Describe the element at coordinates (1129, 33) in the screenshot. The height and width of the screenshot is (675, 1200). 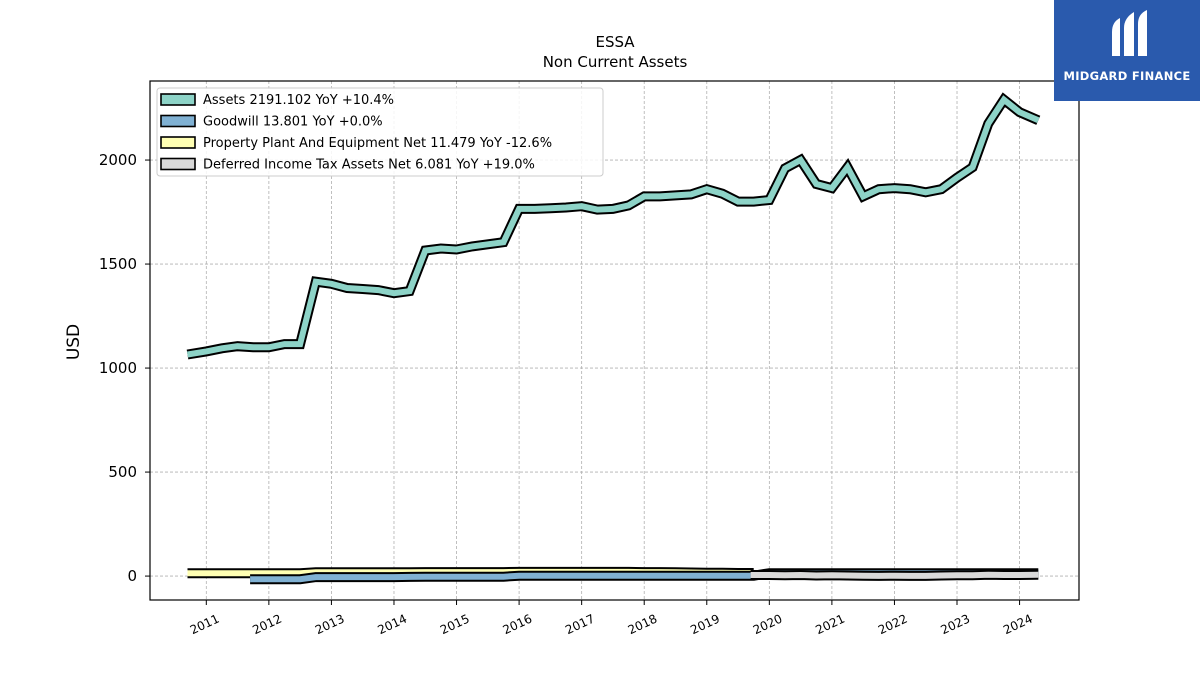
I see `logo-mark-icon` at that location.